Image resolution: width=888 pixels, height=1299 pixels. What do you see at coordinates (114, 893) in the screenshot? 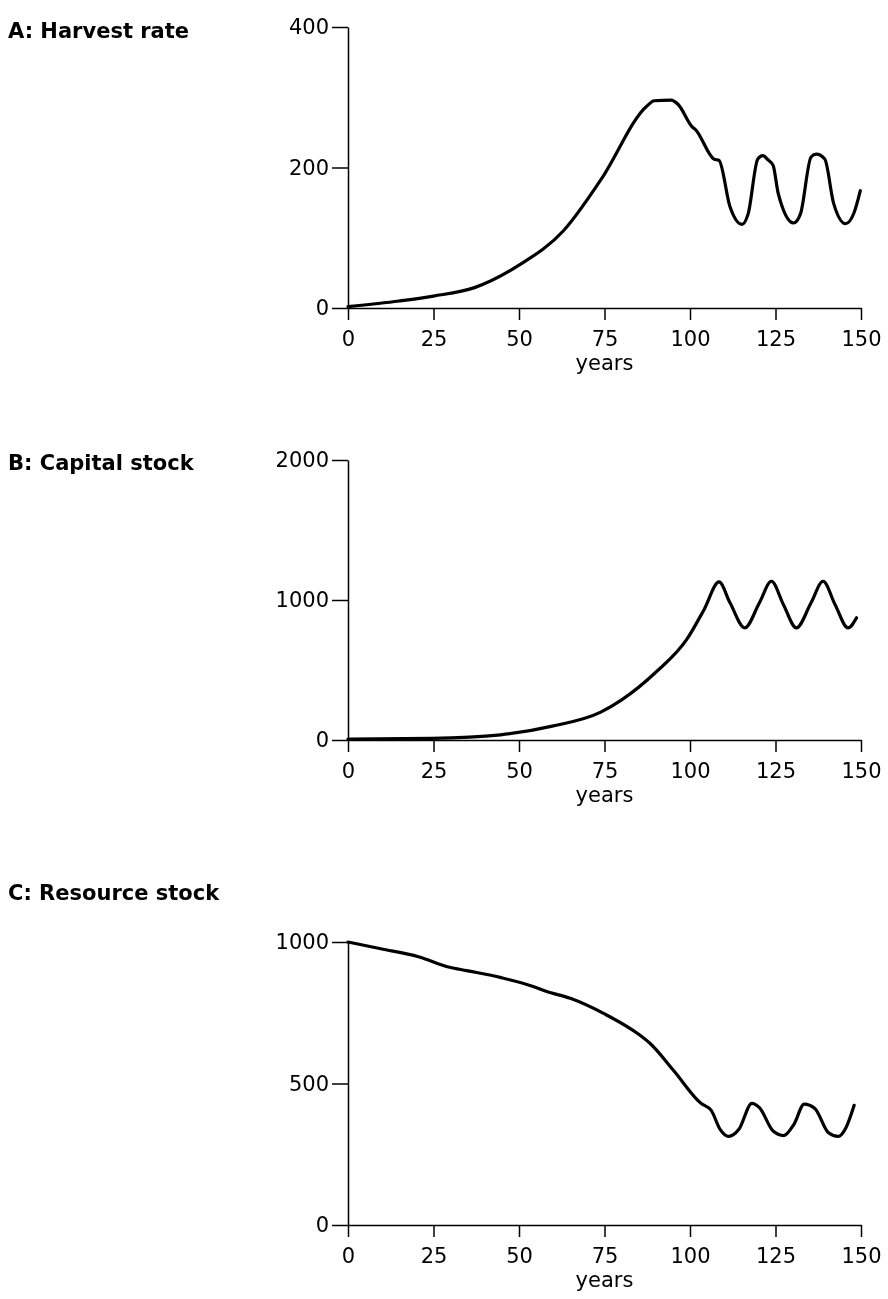
I see `text: C: Resource stock` at bounding box center [114, 893].